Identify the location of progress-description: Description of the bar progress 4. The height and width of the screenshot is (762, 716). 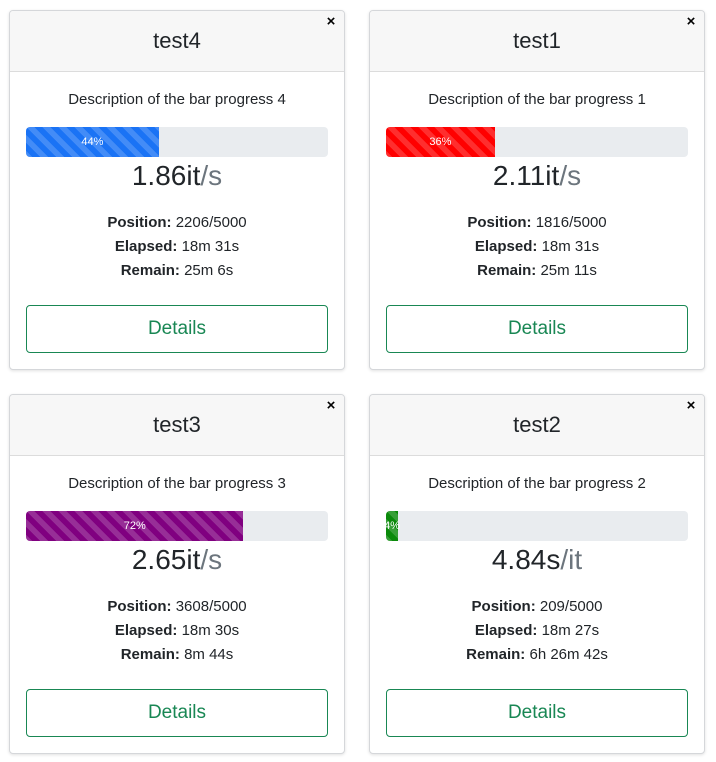
(177, 99).